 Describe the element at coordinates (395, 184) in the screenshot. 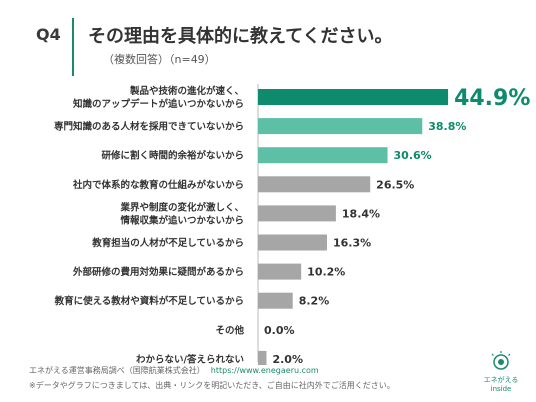

I see `value-label: 26.5%` at that location.